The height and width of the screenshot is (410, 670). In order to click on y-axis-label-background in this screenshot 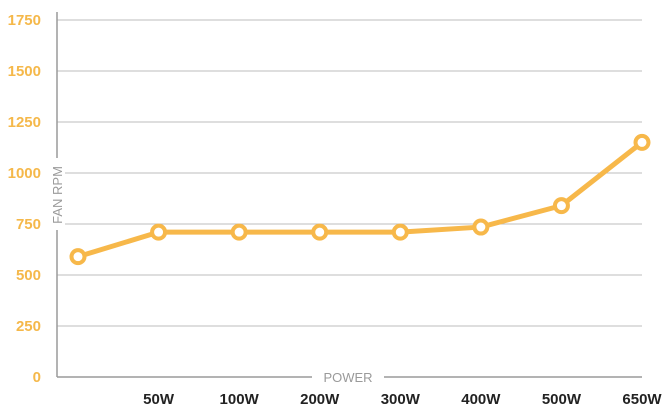, I will do `click(57, 194)`.